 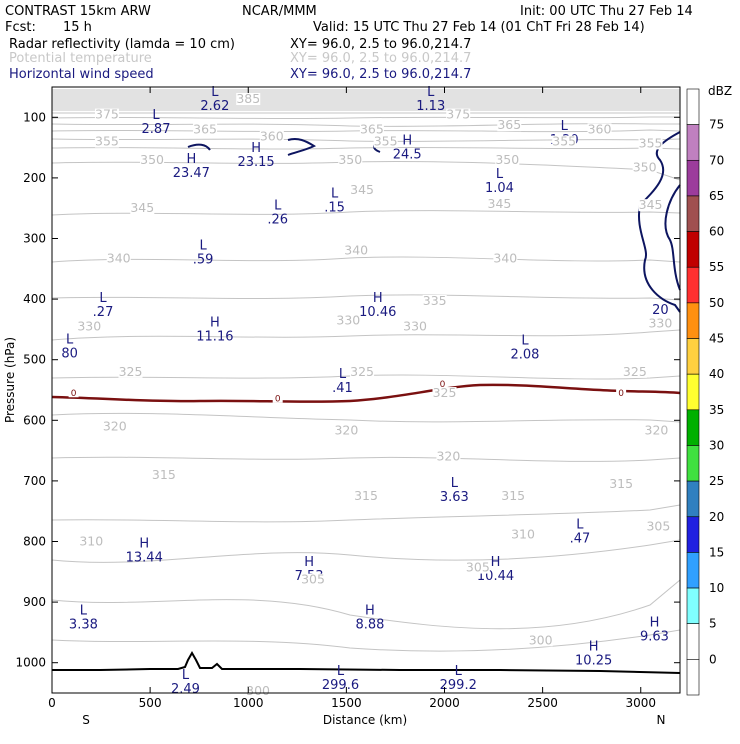 What do you see at coordinates (654, 636) in the screenshot?
I see `wind-extremum-value: 9.63` at bounding box center [654, 636].